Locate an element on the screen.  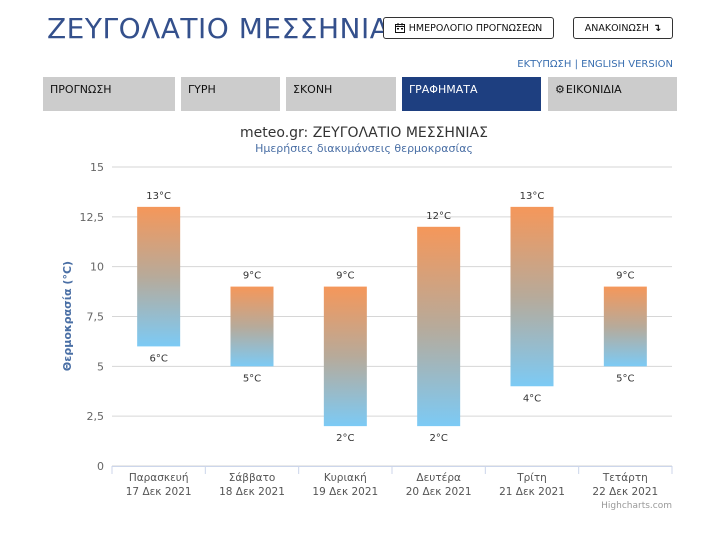
x-tick-date-label: 22 Δεκ 2021 is located at coordinates (625, 492).